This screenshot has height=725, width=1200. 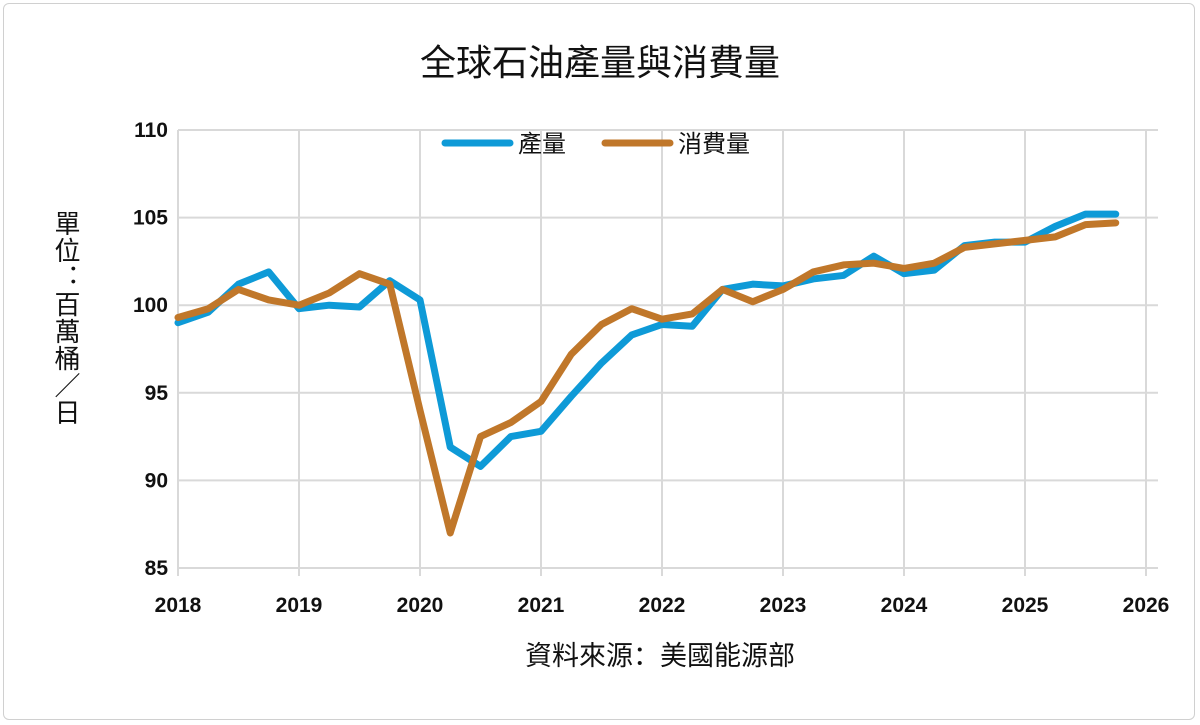 What do you see at coordinates (178, 605) in the screenshot?
I see `x-tick-label: 2018` at bounding box center [178, 605].